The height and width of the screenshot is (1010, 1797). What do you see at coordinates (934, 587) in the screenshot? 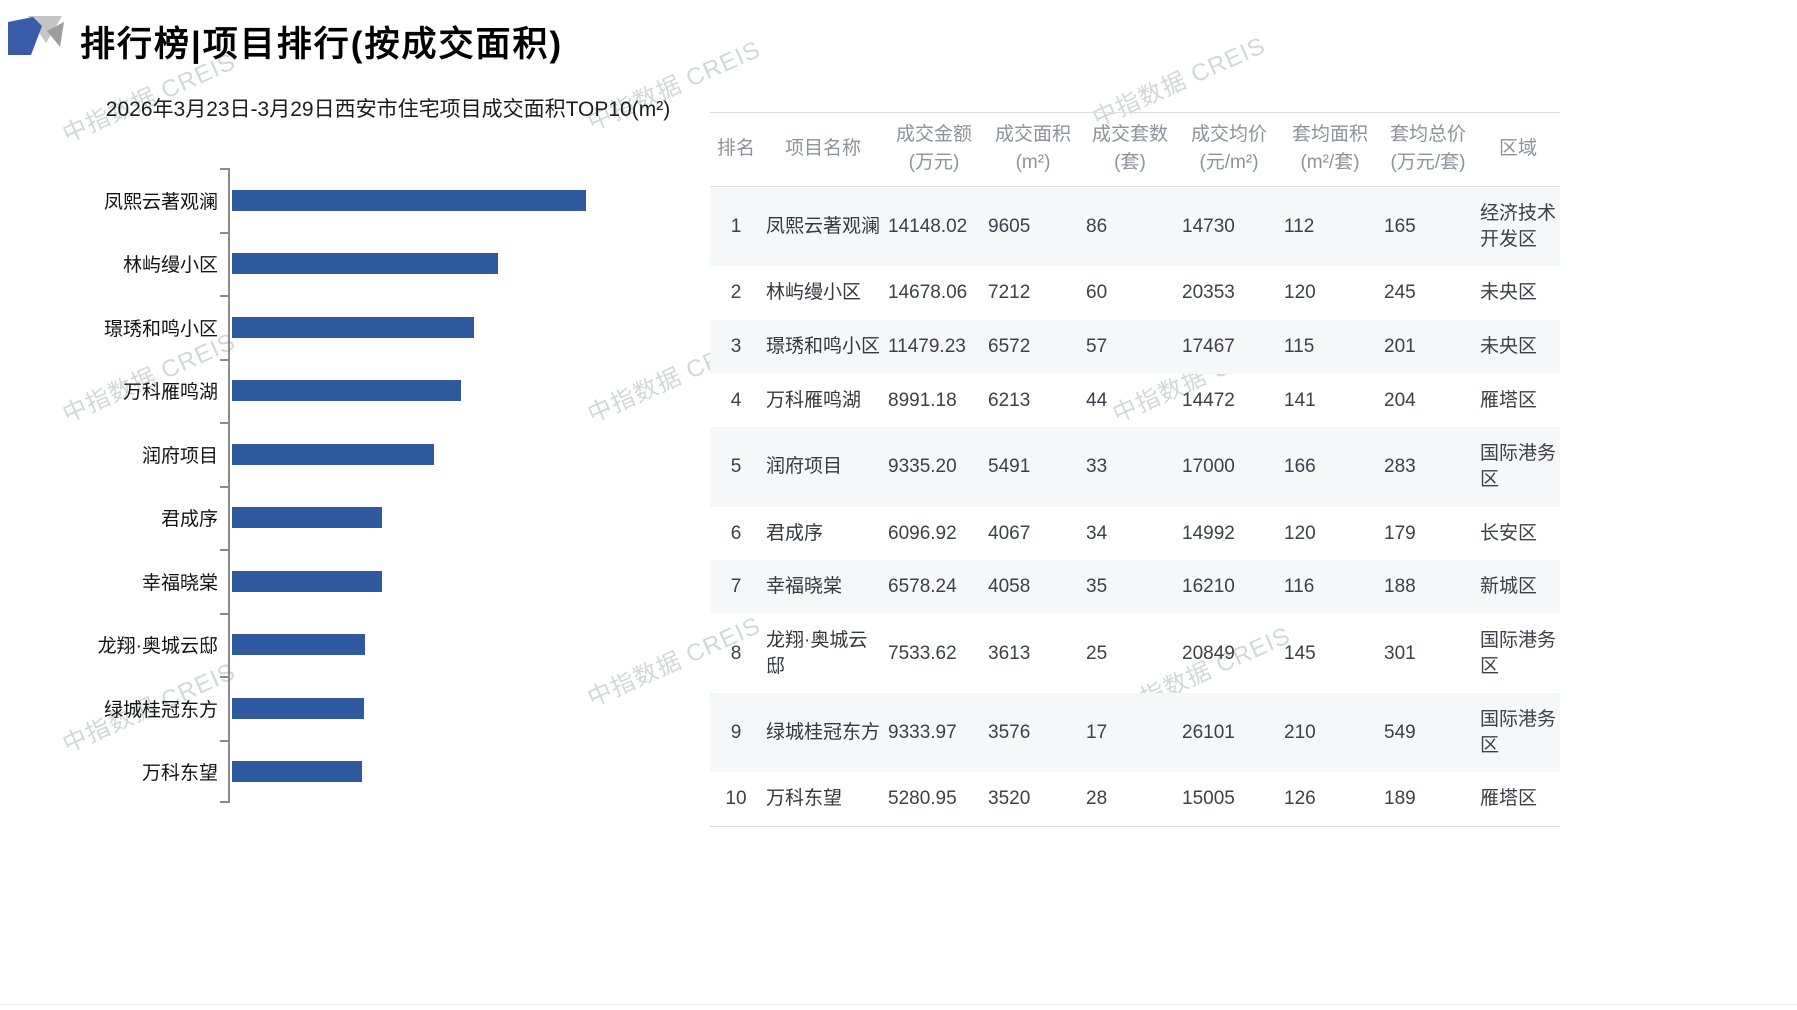
I see `table-cell: 6578.24` at bounding box center [934, 587].